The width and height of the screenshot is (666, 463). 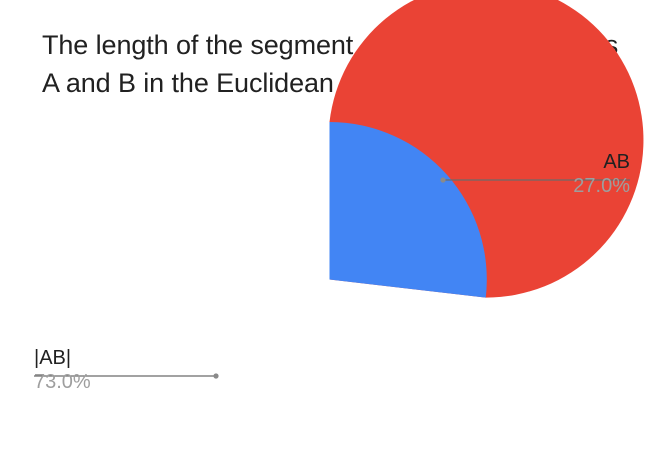 What do you see at coordinates (408, 210) in the screenshot?
I see `pie-slice-ab` at bounding box center [408, 210].